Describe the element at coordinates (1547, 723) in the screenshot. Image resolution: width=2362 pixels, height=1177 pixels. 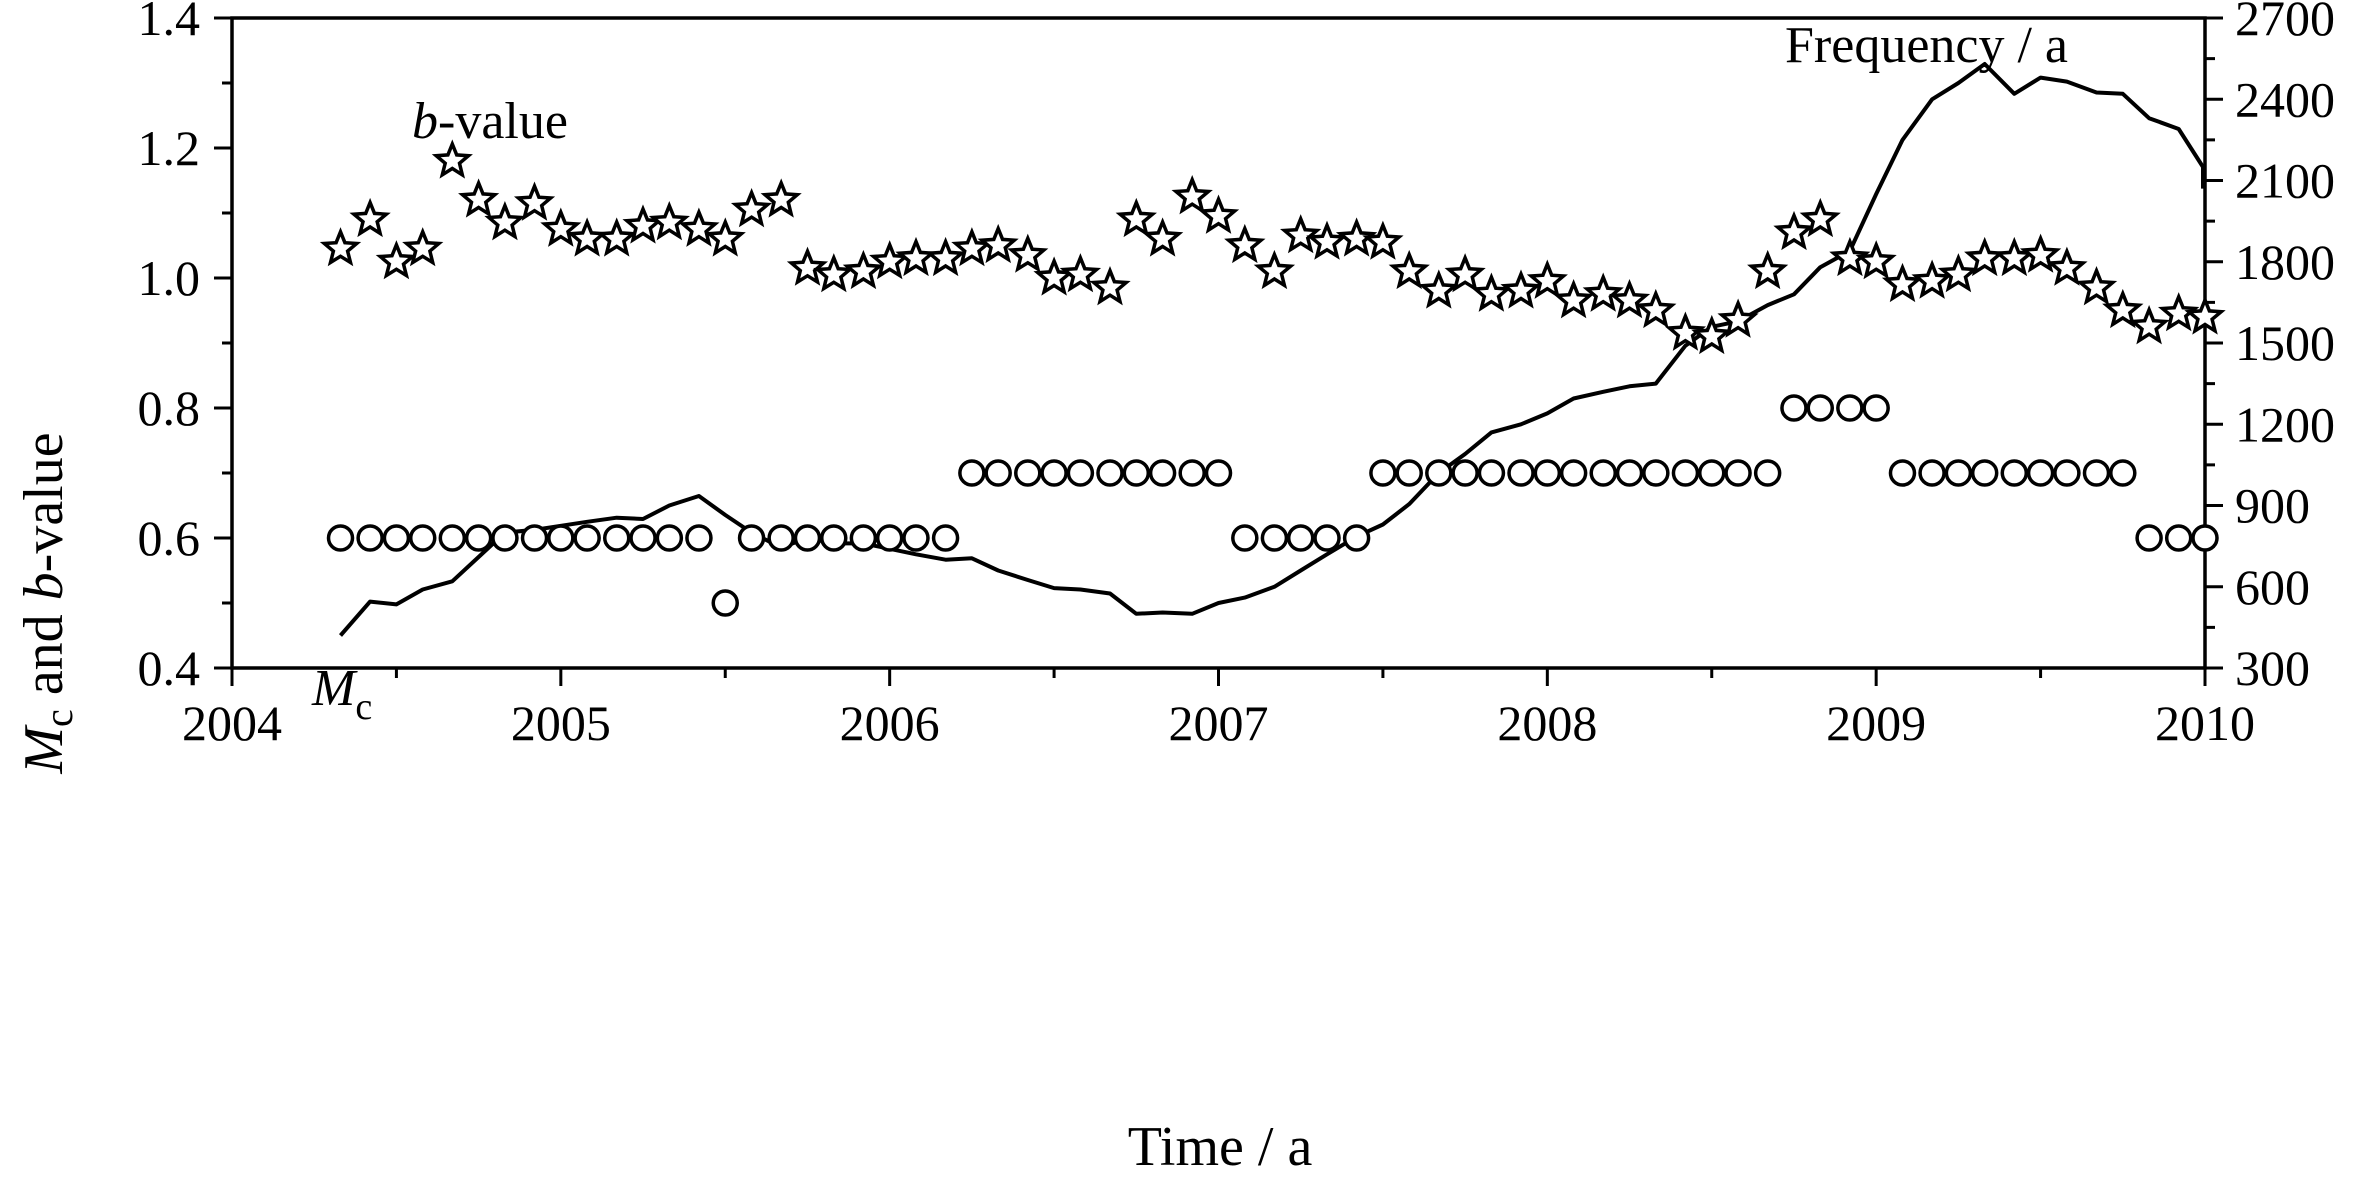
I see `x-tick-label: 2008` at that location.